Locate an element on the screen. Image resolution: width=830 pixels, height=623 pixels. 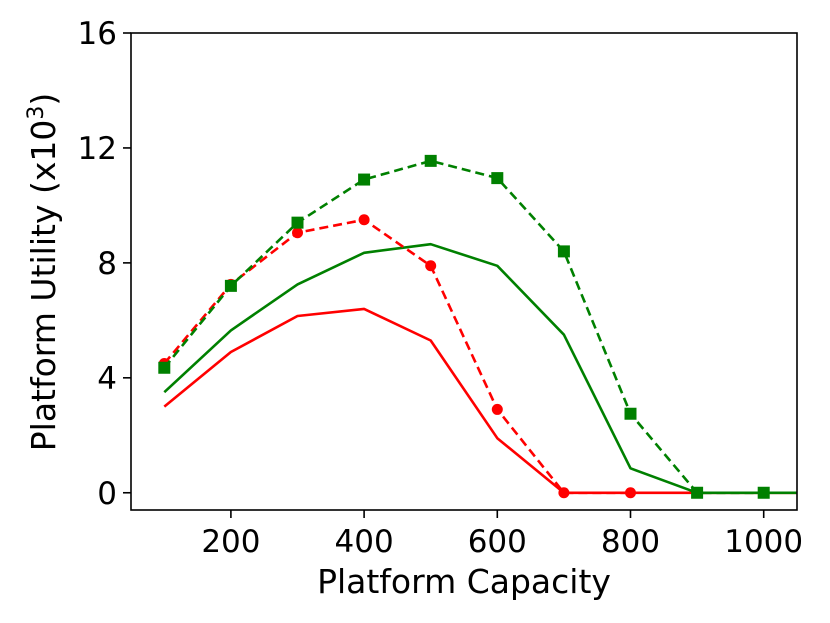
x-tick-label: 1000 is located at coordinates (763, 542).